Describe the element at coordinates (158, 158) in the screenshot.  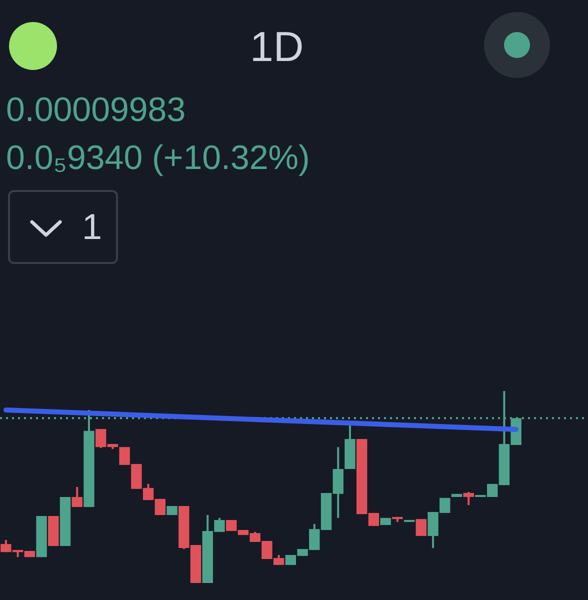
I see `text: 0.0₅9340 (+10.32%)` at that location.